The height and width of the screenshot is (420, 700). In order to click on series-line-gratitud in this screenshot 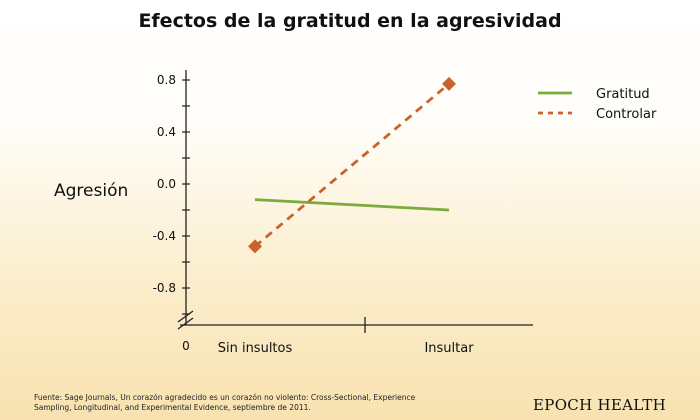, I will do `click(352, 205)`.